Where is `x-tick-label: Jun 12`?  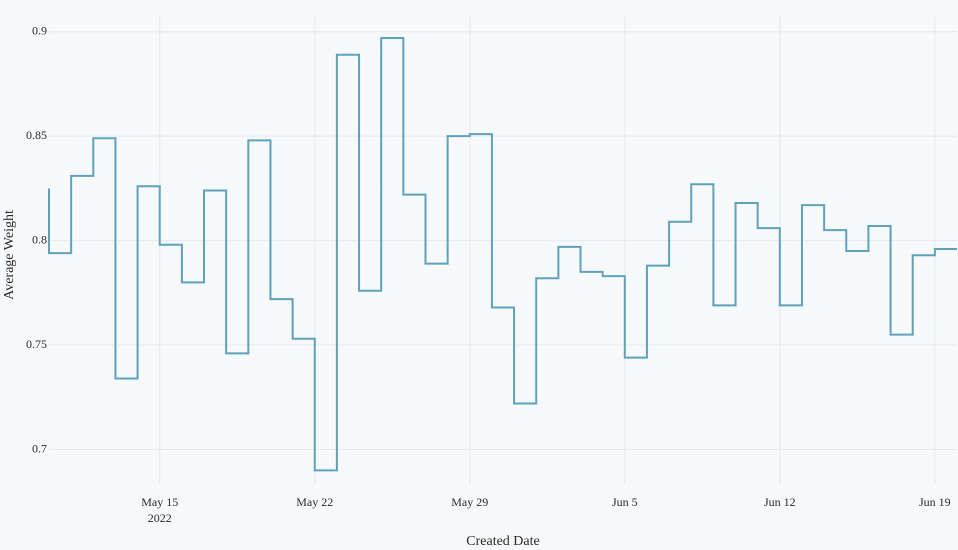 x-tick-label: Jun 12 is located at coordinates (780, 502).